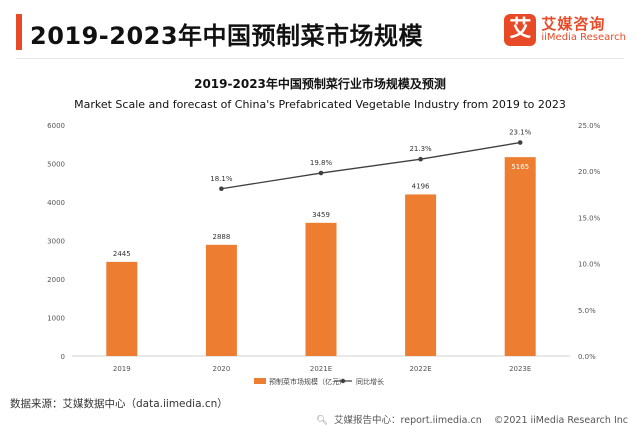 The image size is (640, 427). Describe the element at coordinates (63, 357) in the screenshot. I see `y-tick-label: 0` at that location.